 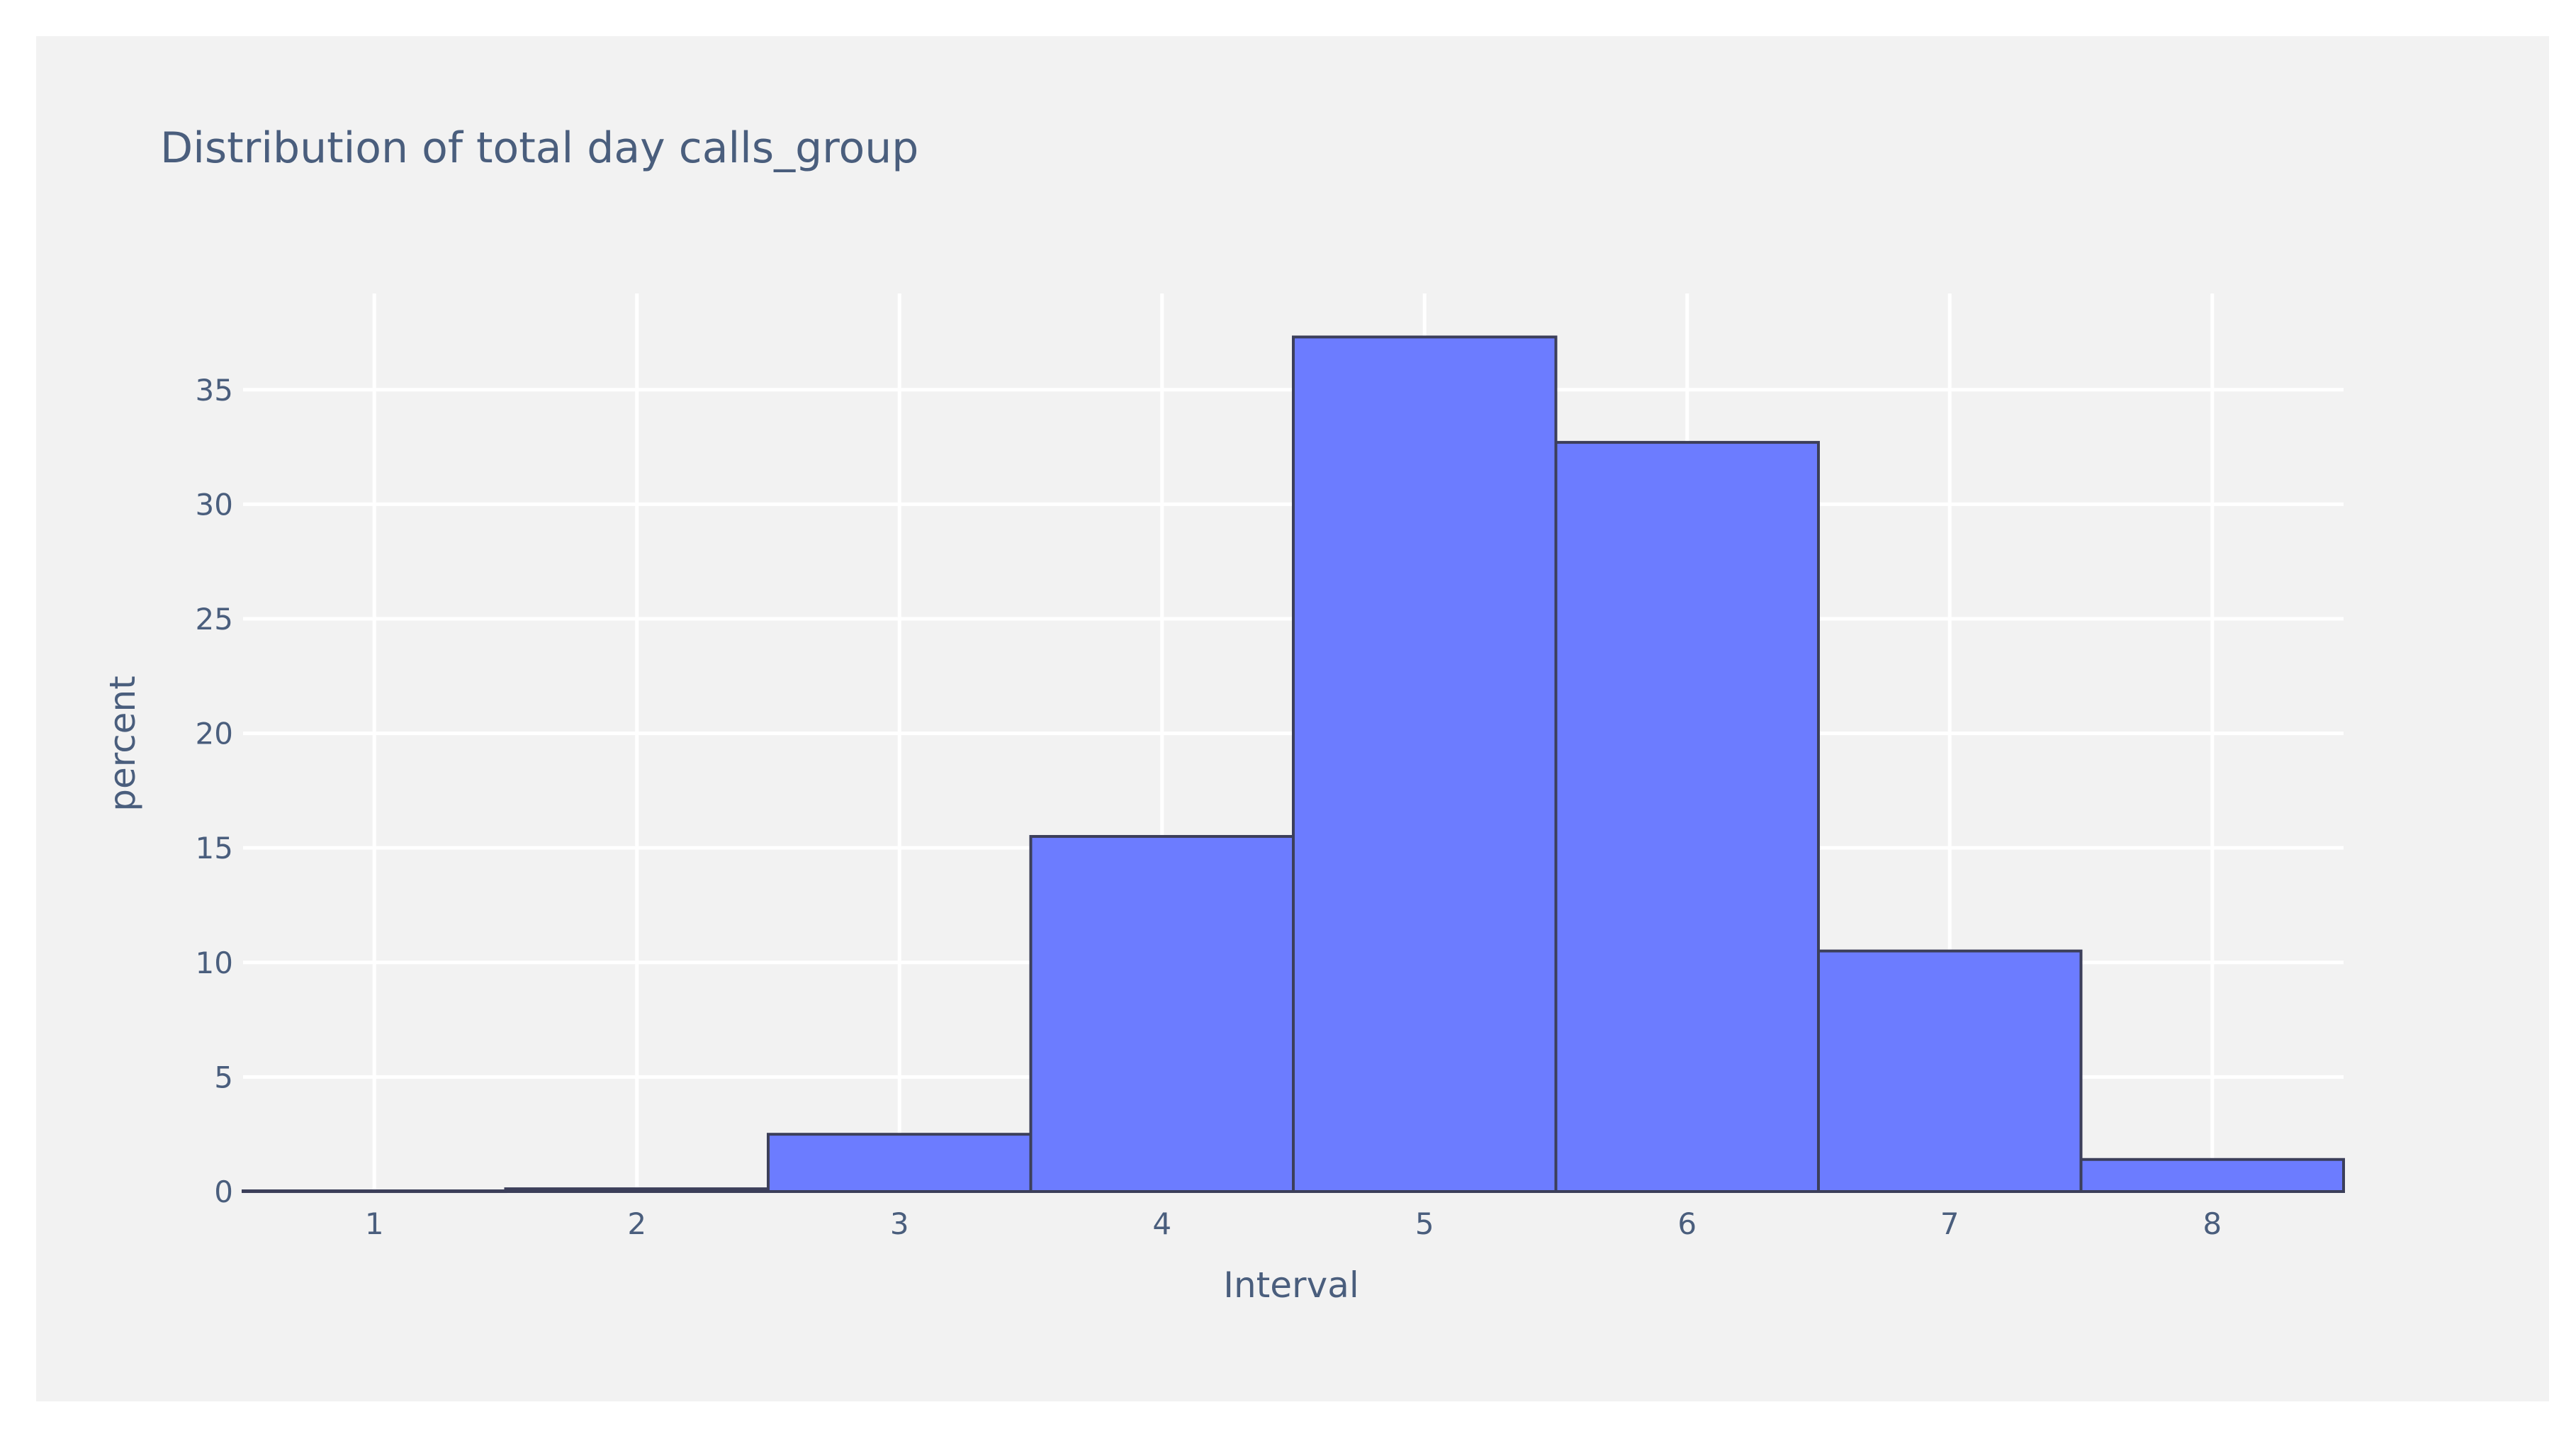 I want to click on y-tick-label: 35, so click(x=215, y=390).